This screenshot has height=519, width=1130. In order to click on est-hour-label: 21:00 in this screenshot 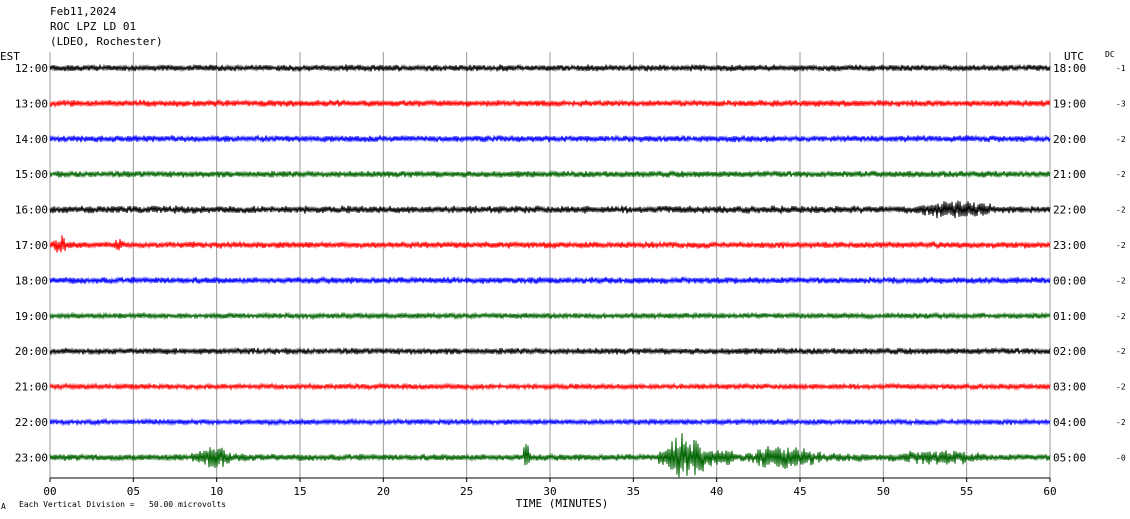, I will do `click(31, 387)`.